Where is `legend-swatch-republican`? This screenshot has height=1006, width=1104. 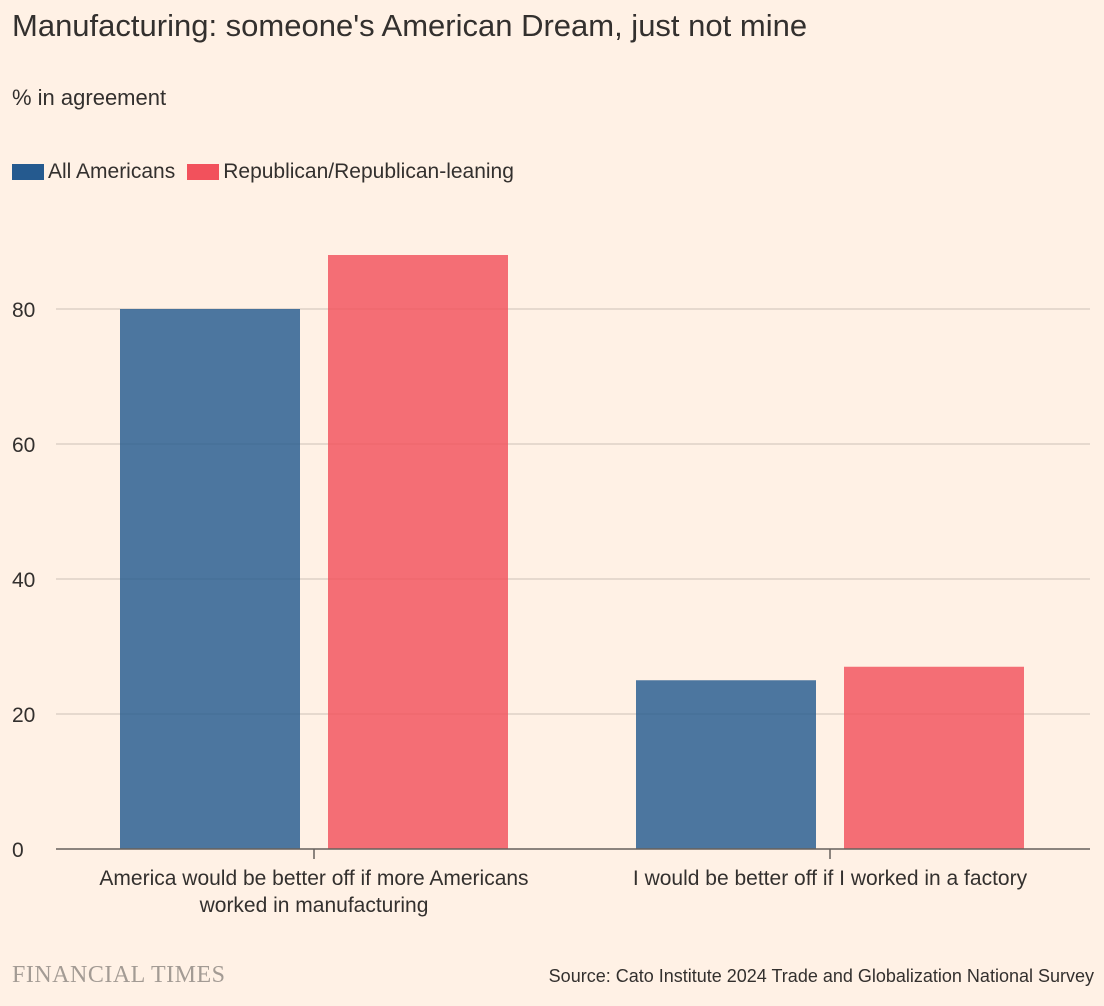 legend-swatch-republican is located at coordinates (203, 172).